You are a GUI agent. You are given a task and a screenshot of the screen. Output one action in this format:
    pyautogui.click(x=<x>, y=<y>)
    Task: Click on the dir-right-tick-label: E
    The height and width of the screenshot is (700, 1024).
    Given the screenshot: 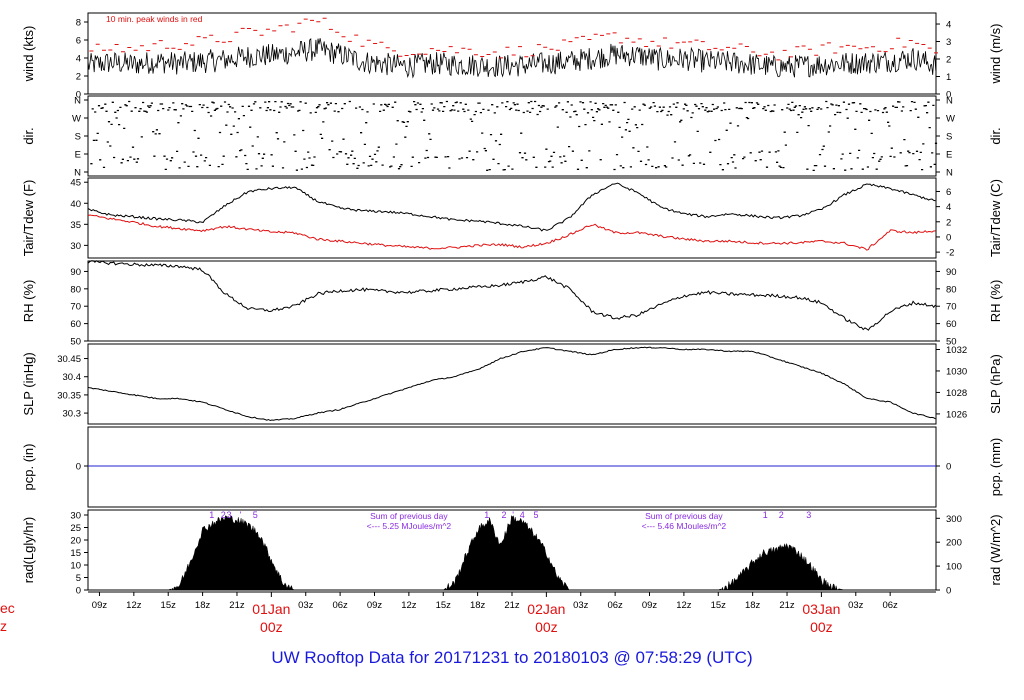 What is the action you would take?
    pyautogui.click(x=949, y=155)
    